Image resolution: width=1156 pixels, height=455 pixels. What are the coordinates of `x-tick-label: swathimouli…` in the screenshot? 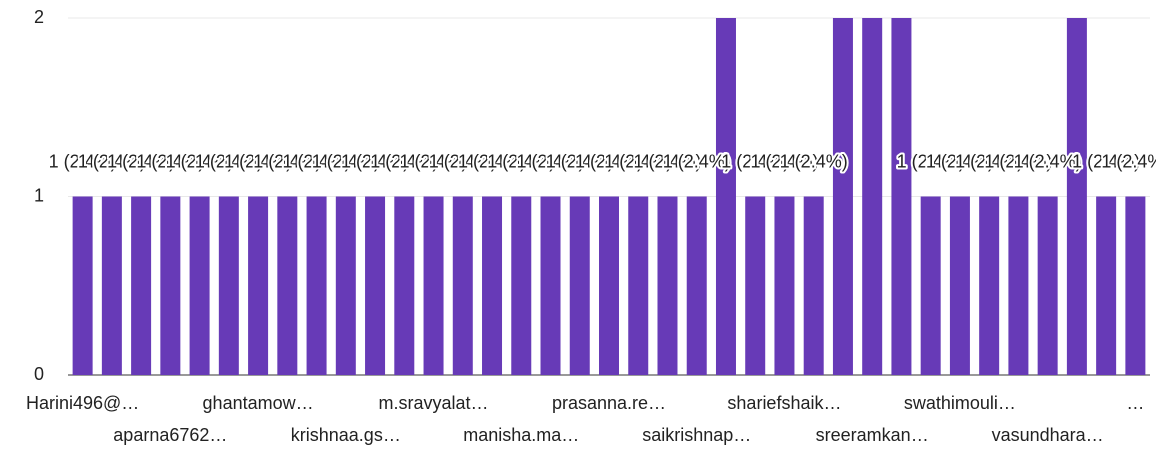 It's located at (960, 403).